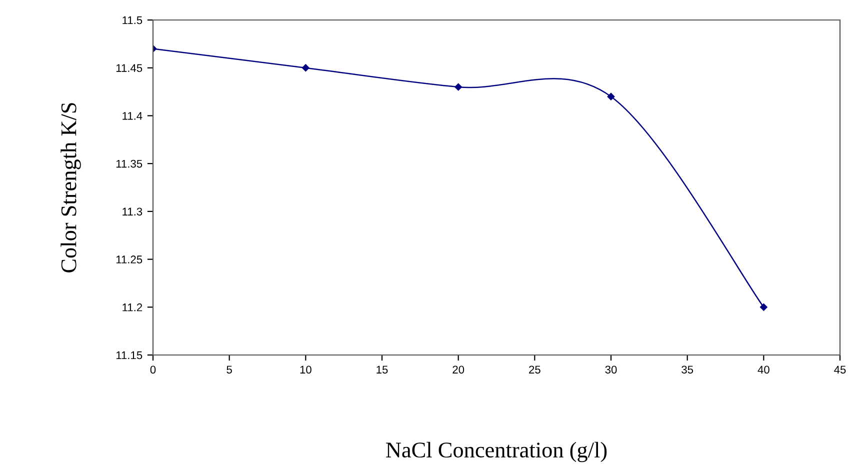  What do you see at coordinates (70, 187) in the screenshot?
I see `y-axis-title: Color Strength K/S` at bounding box center [70, 187].